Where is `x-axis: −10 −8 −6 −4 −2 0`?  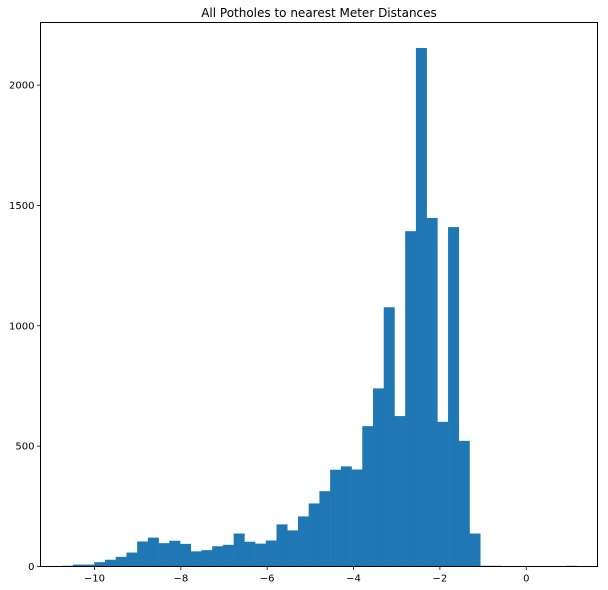 x-axis: −10 −8 −6 −4 −2 0 is located at coordinates (306, 575).